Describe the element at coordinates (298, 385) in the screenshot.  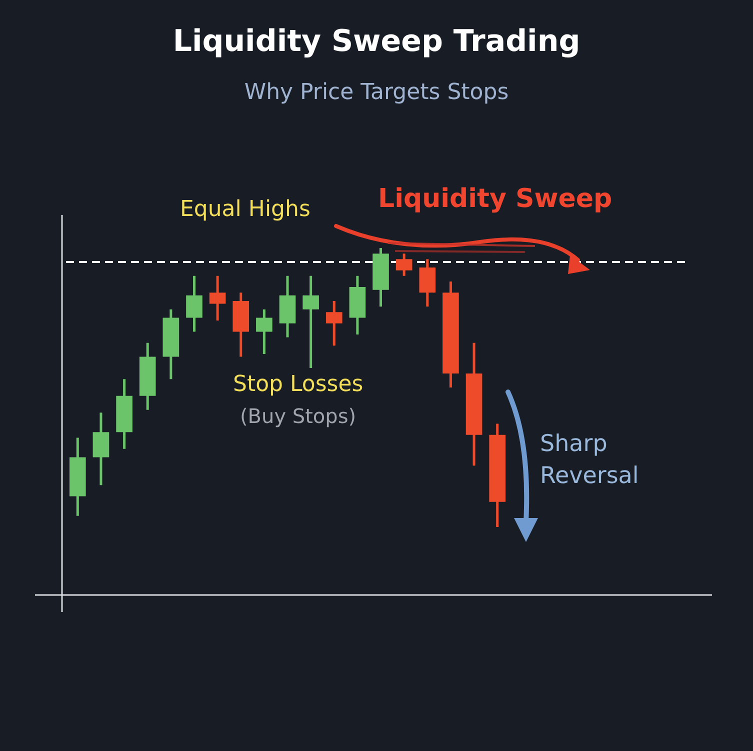
I see `annotation: Stop Losses` at that location.